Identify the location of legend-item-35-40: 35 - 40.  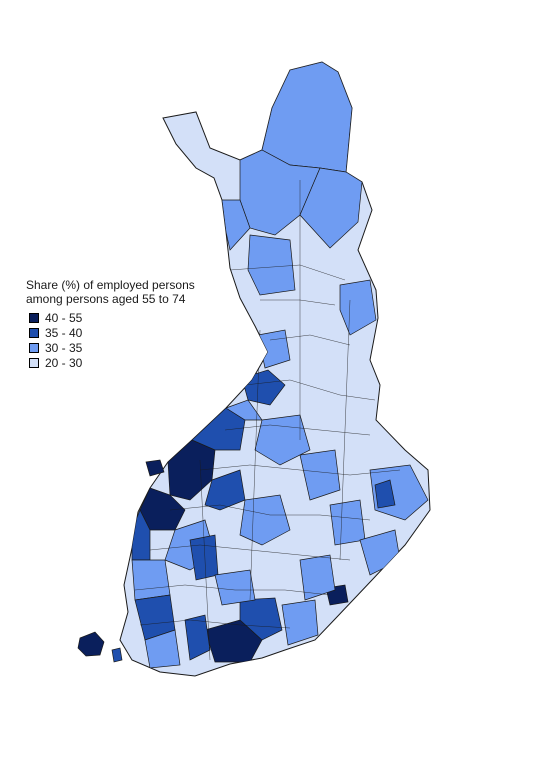
(112, 332).